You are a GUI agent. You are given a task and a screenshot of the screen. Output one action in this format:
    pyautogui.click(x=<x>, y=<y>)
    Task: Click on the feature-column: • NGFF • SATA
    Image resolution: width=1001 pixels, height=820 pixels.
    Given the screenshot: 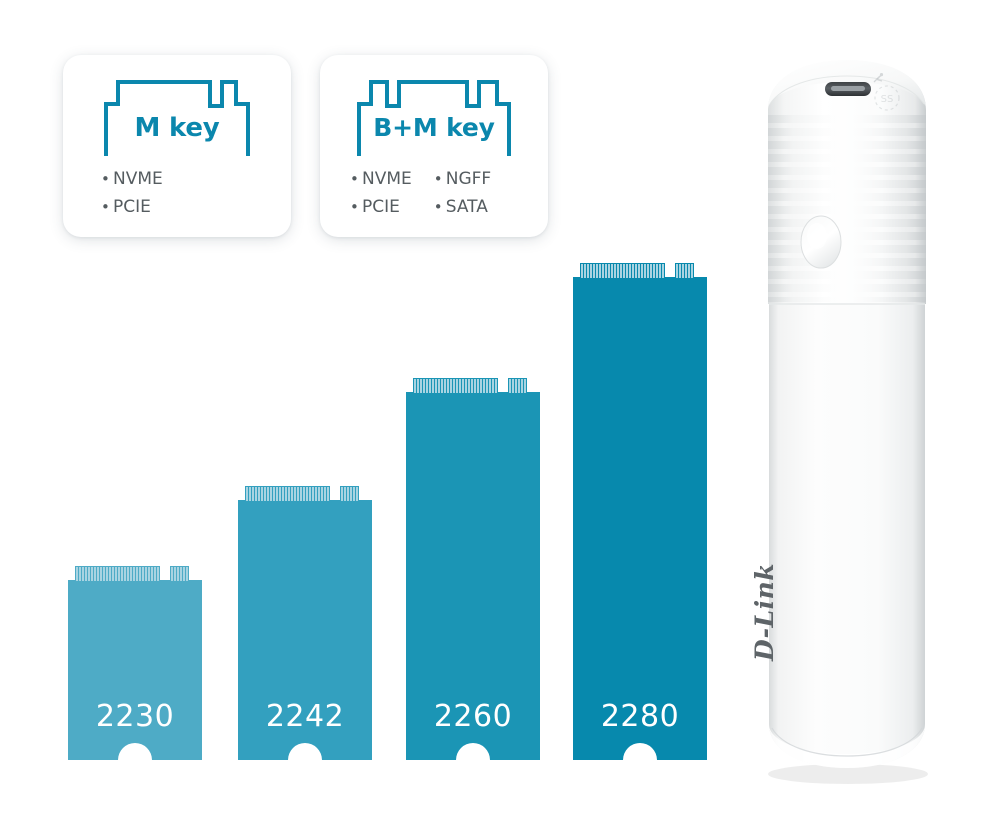 What is the action you would take?
    pyautogui.click(x=462, y=193)
    